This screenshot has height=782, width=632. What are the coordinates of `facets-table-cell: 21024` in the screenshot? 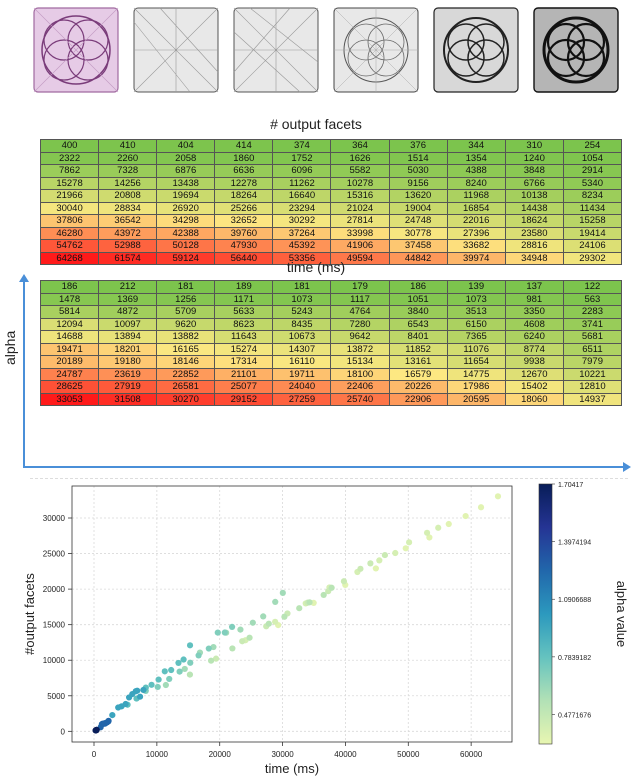 It's located at (360, 208).